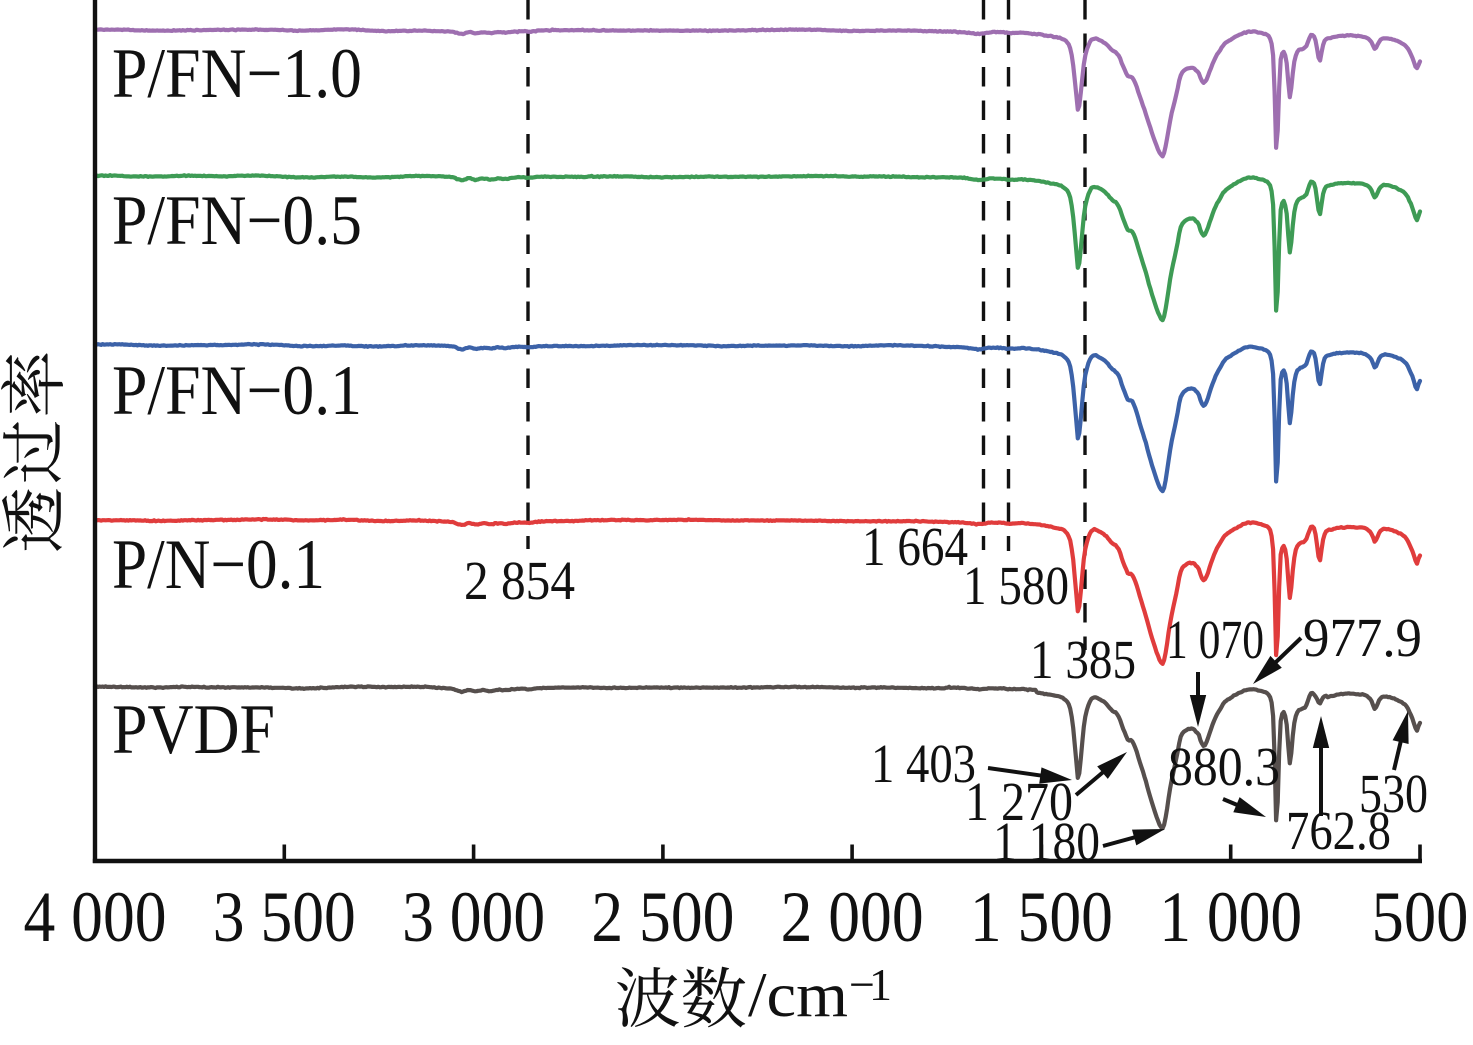 The width and height of the screenshot is (1473, 1045). Describe the element at coordinates (1230, 917) in the screenshot. I see `svg-text: 1 000` at that location.